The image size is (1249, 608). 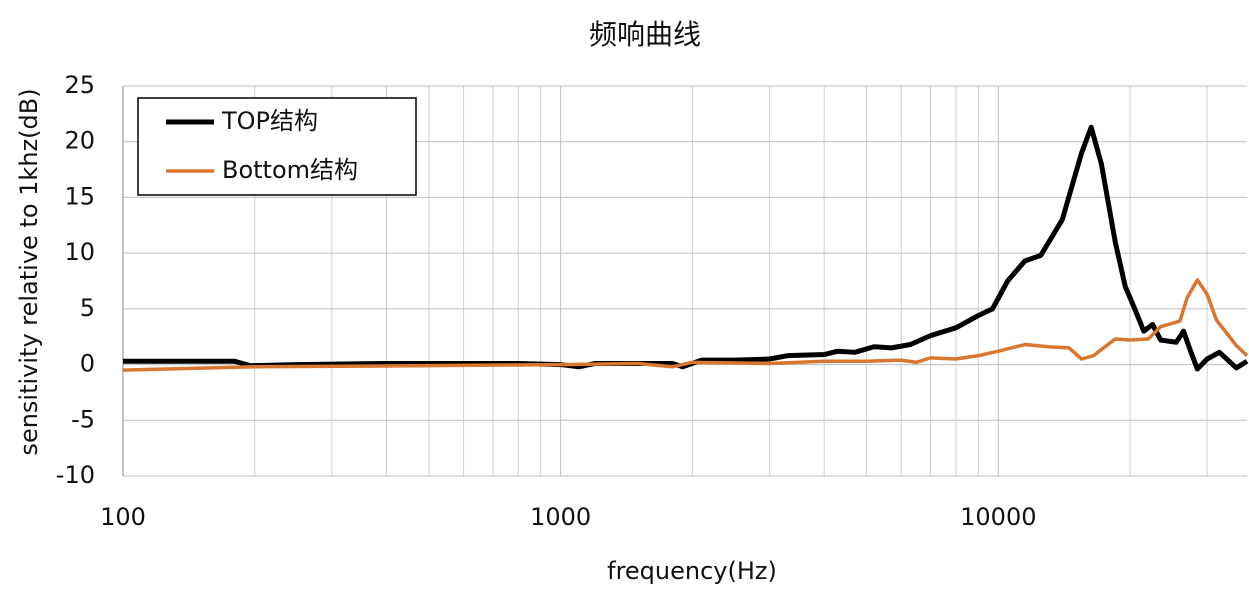 I want to click on x-tick-label: 10000, so click(x=998, y=517).